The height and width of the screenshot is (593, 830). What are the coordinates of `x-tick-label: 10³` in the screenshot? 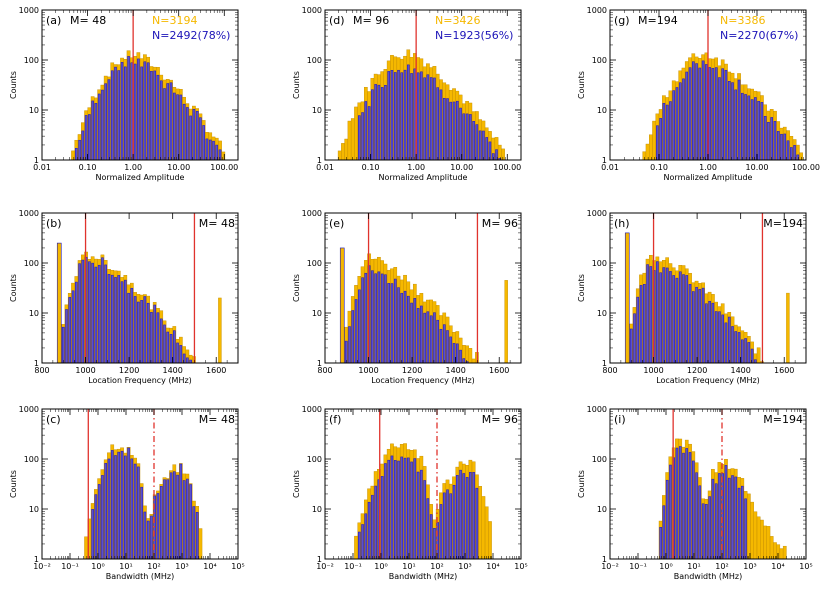 It's located at (181, 566).